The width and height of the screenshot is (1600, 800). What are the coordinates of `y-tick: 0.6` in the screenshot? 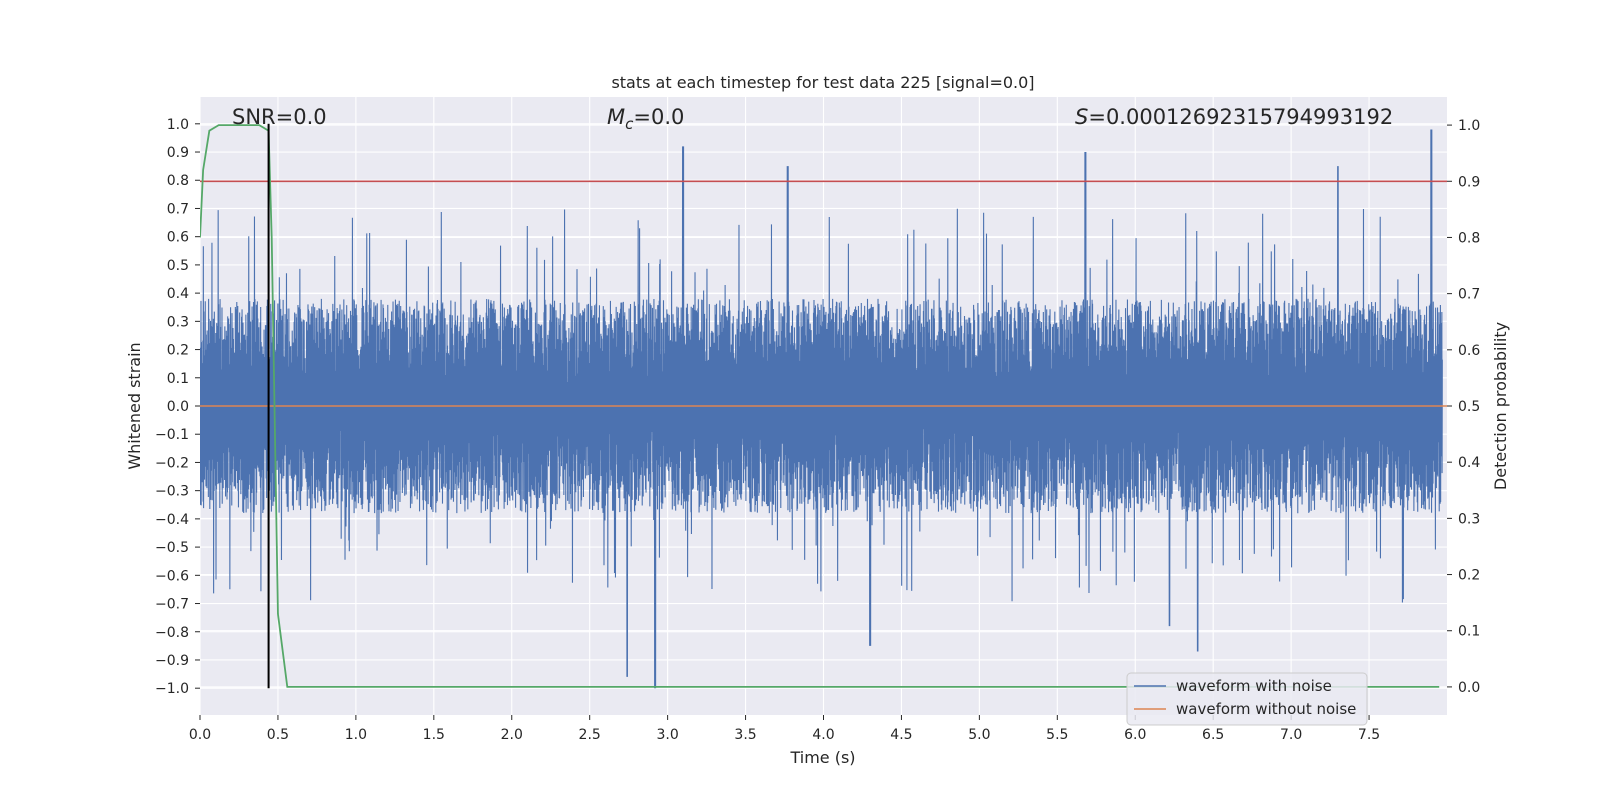 It's located at (183, 238).